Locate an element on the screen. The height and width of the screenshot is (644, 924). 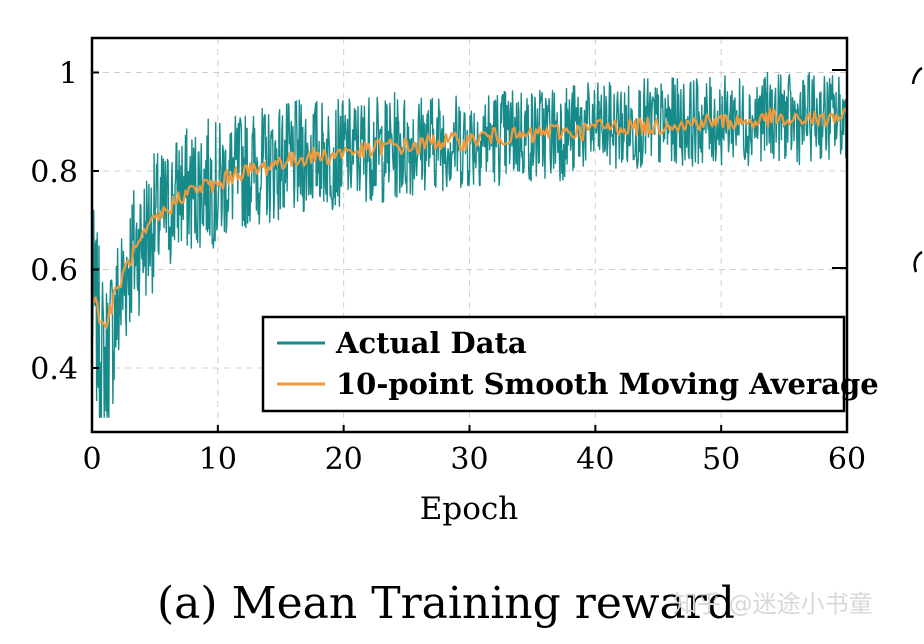
x-tick-label: 40 is located at coordinates (595, 459).